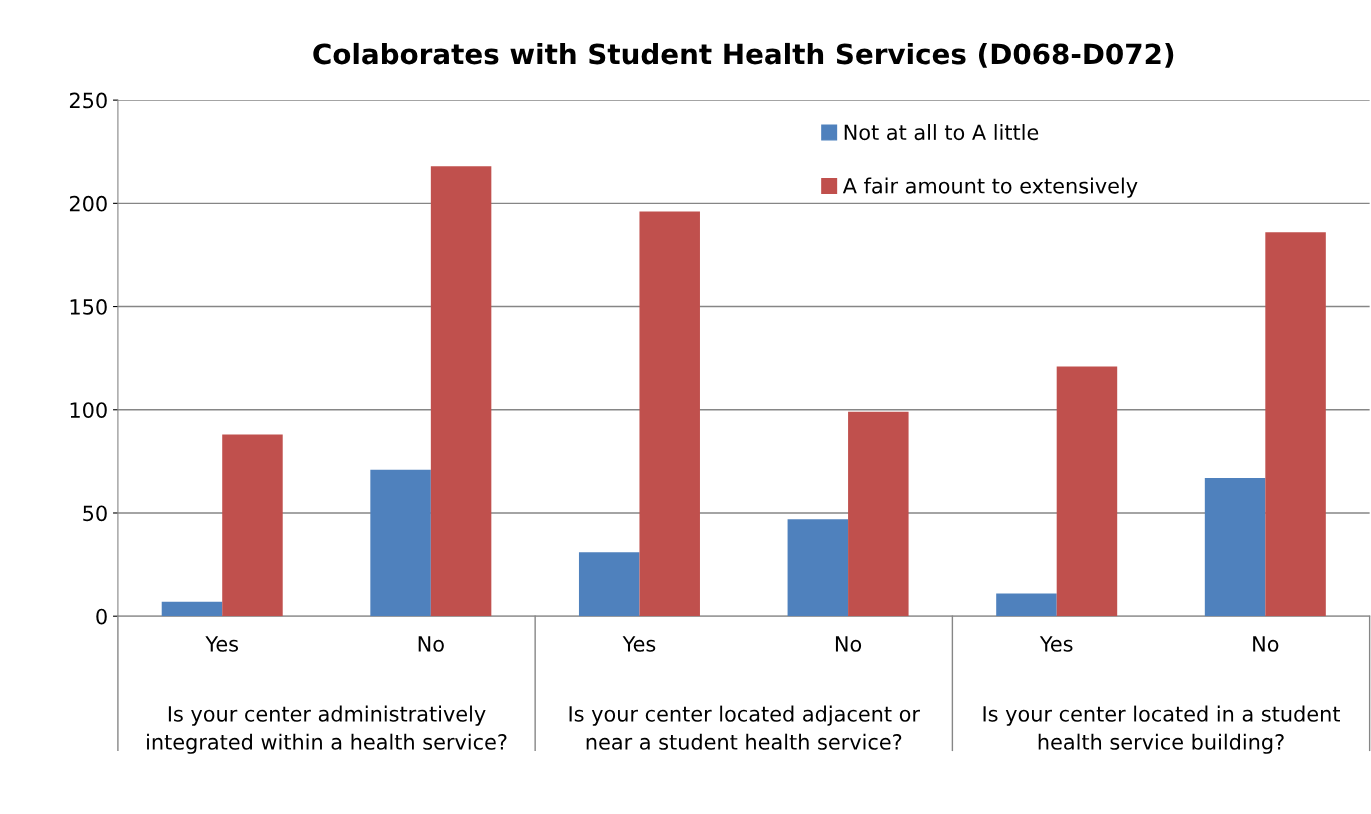  What do you see at coordinates (990, 187) in the screenshot?
I see `legend-label: A fair amount to extensively` at bounding box center [990, 187].